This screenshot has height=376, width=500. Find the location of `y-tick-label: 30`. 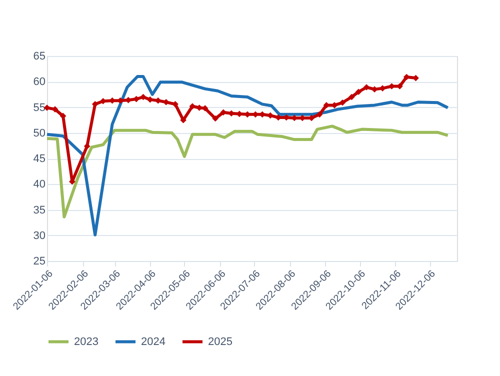

y-tick-label: 30 is located at coordinates (39, 236).